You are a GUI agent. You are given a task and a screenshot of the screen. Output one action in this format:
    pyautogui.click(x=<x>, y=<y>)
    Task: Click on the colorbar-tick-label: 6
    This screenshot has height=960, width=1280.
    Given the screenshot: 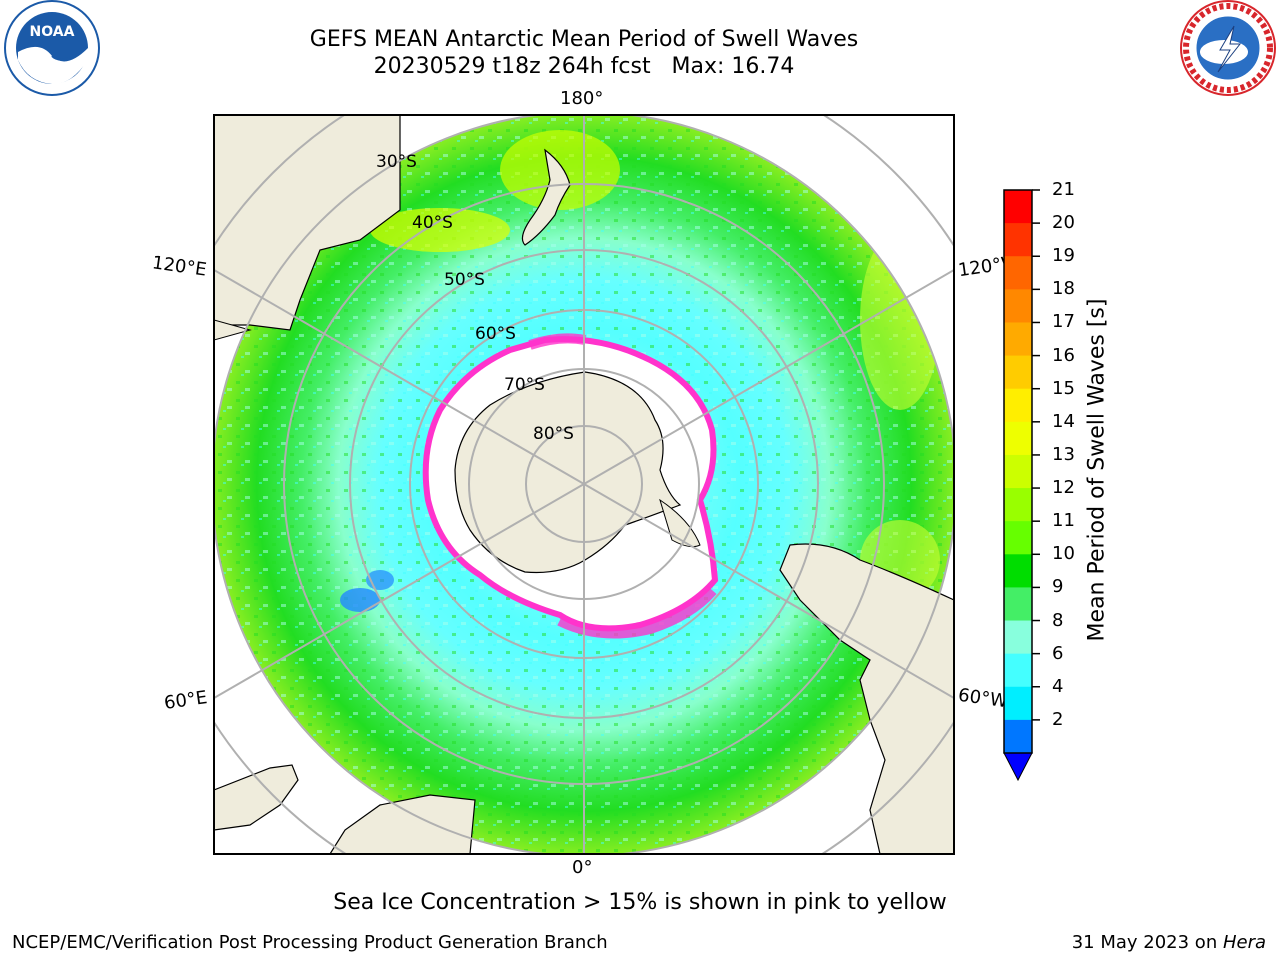 What is the action you would take?
    pyautogui.click(x=1058, y=653)
    